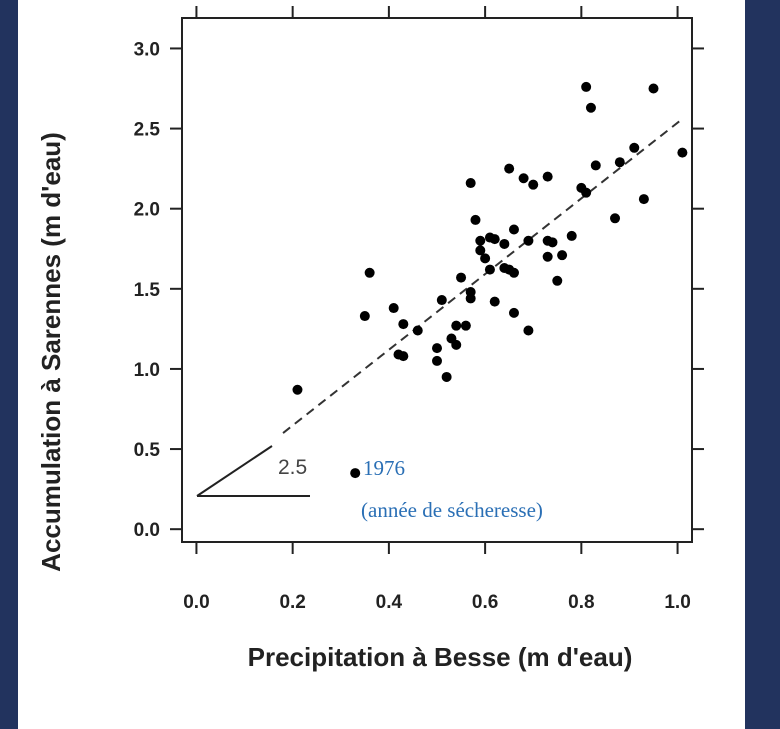 This screenshot has width=780, height=729. What do you see at coordinates (292, 602) in the screenshot?
I see `x-tick-label: 0.2` at bounding box center [292, 602].